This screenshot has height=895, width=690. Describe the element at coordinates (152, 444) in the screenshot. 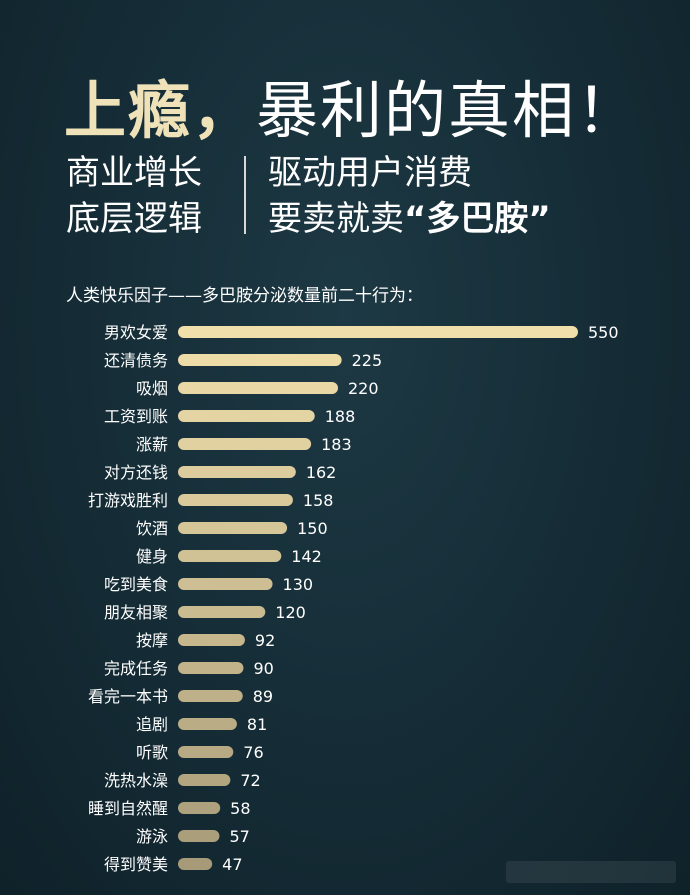

I see `category-label: 涨薪` at that location.